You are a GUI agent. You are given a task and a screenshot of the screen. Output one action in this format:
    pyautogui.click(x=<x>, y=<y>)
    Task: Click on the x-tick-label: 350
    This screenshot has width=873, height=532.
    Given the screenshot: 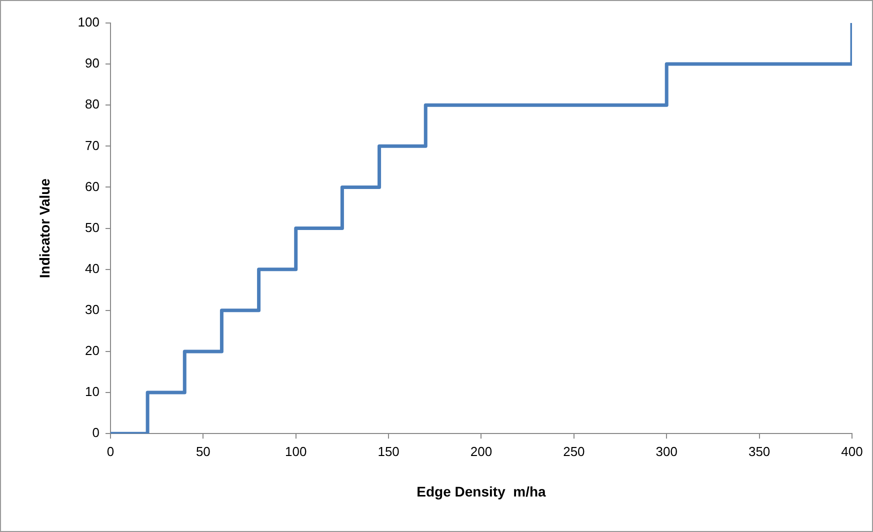 What is the action you would take?
    pyautogui.click(x=759, y=451)
    